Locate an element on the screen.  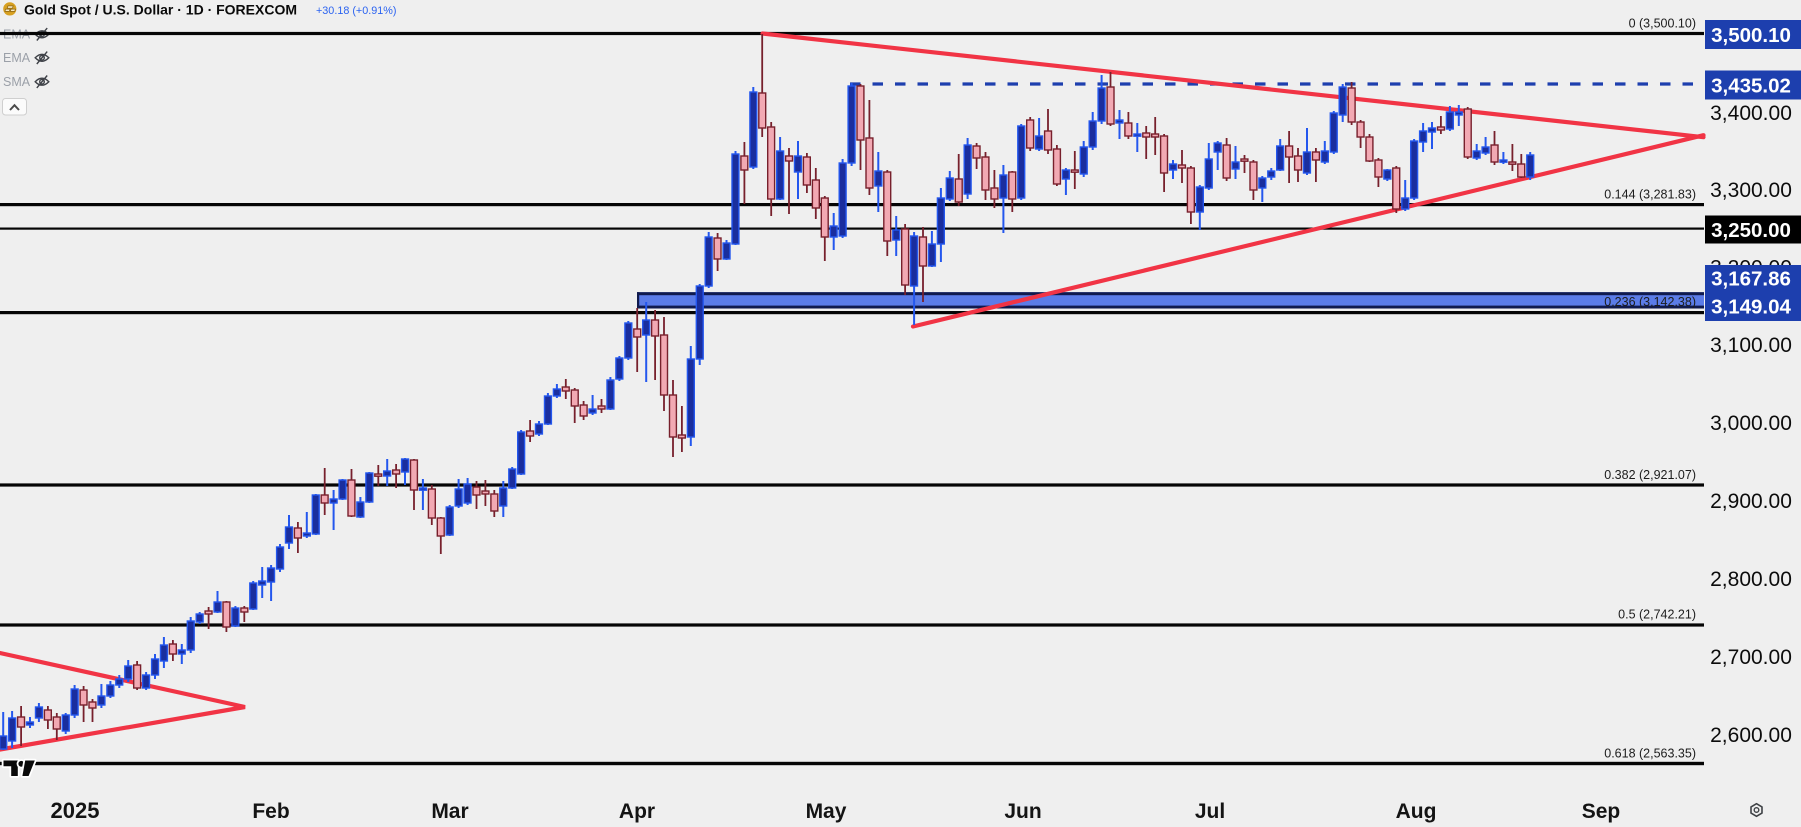
svg-text: 2,800.00 is located at coordinates (1751, 579).